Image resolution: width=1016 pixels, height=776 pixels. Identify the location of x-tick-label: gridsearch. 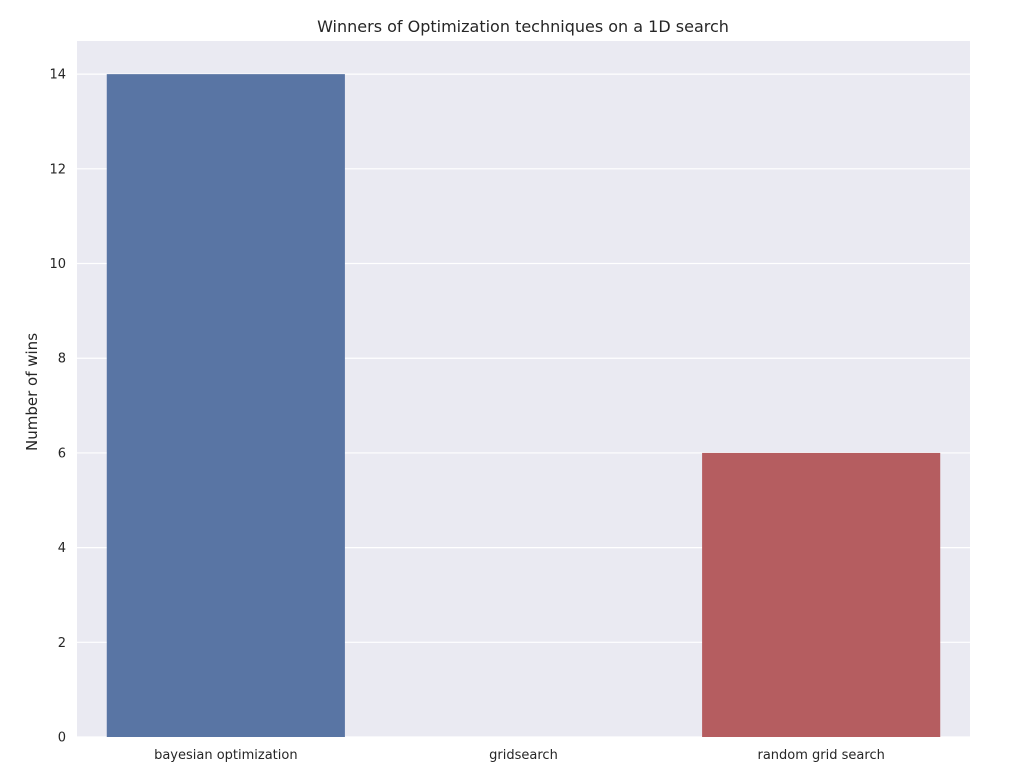
(523, 755).